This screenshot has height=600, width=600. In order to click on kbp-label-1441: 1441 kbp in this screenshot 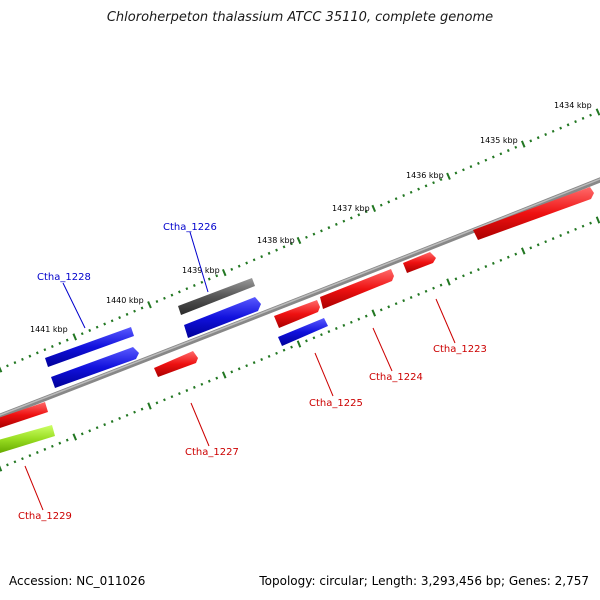, I will do `click(49, 329)`.